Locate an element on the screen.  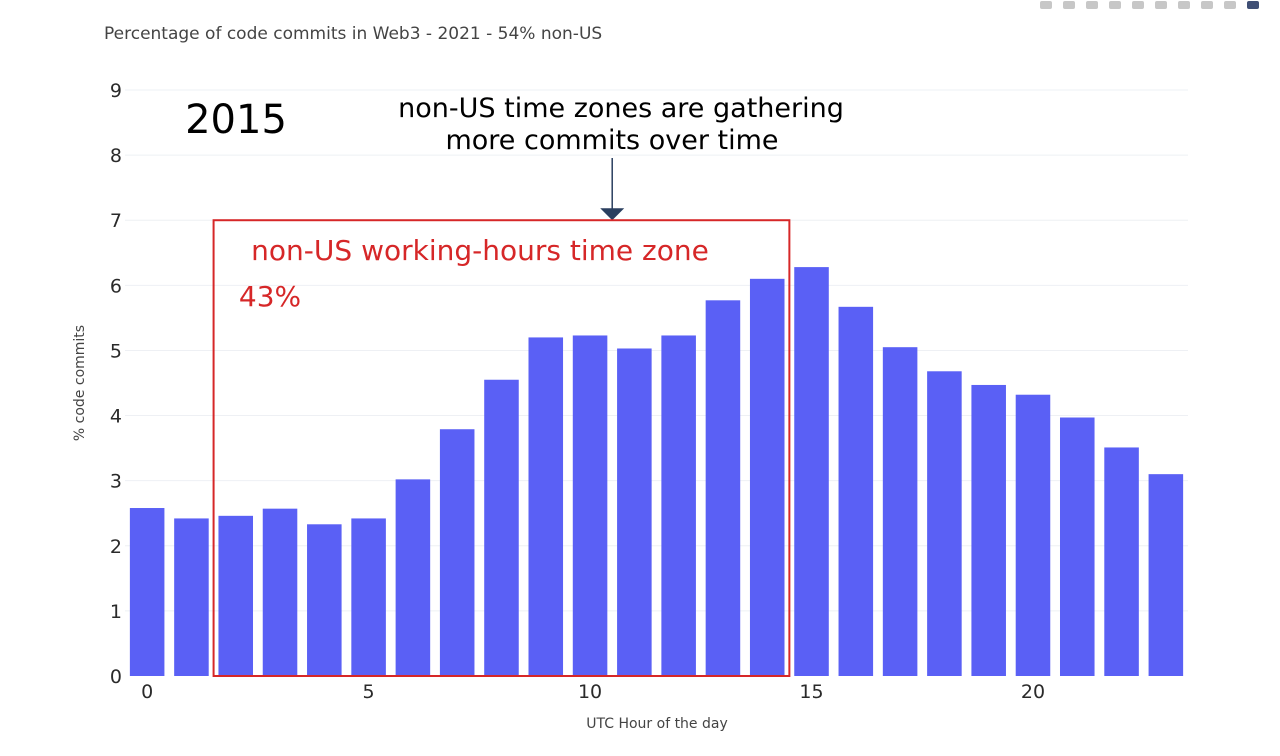
arrow-head is located at coordinates (612, 214).